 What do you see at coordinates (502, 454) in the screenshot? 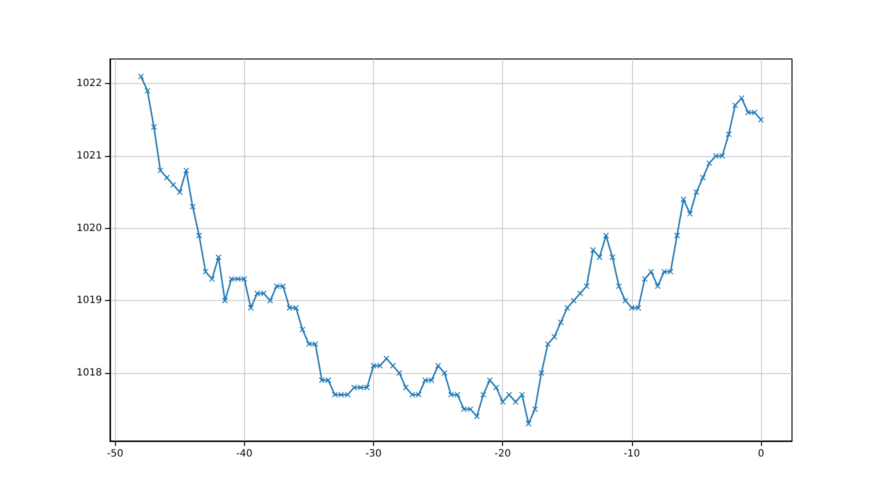
I see `x-tick-label: -20` at bounding box center [502, 454].